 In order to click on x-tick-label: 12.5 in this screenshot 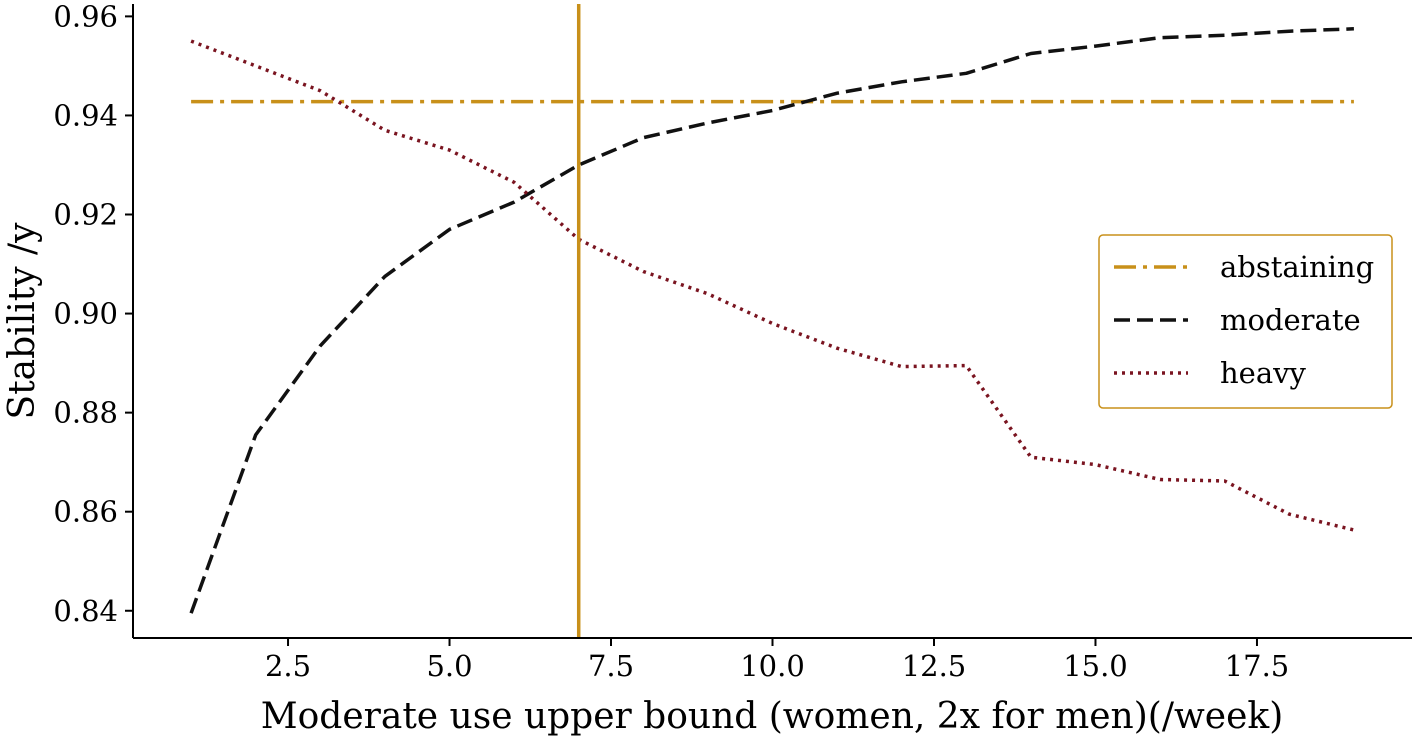, I will do `click(934, 666)`.